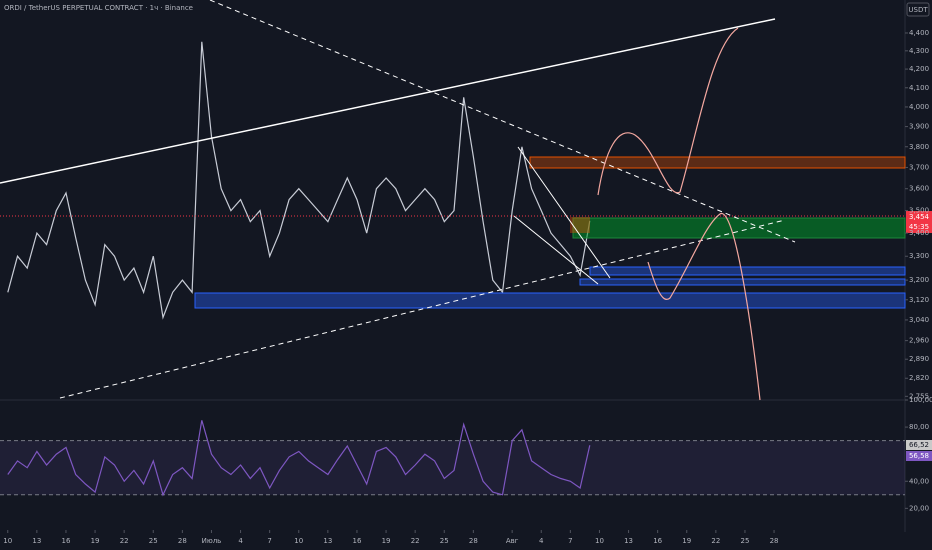 The width and height of the screenshot is (932, 550). What do you see at coordinates (919, 107) in the screenshot?
I see `y-tick-label: 4,000` at bounding box center [919, 107].